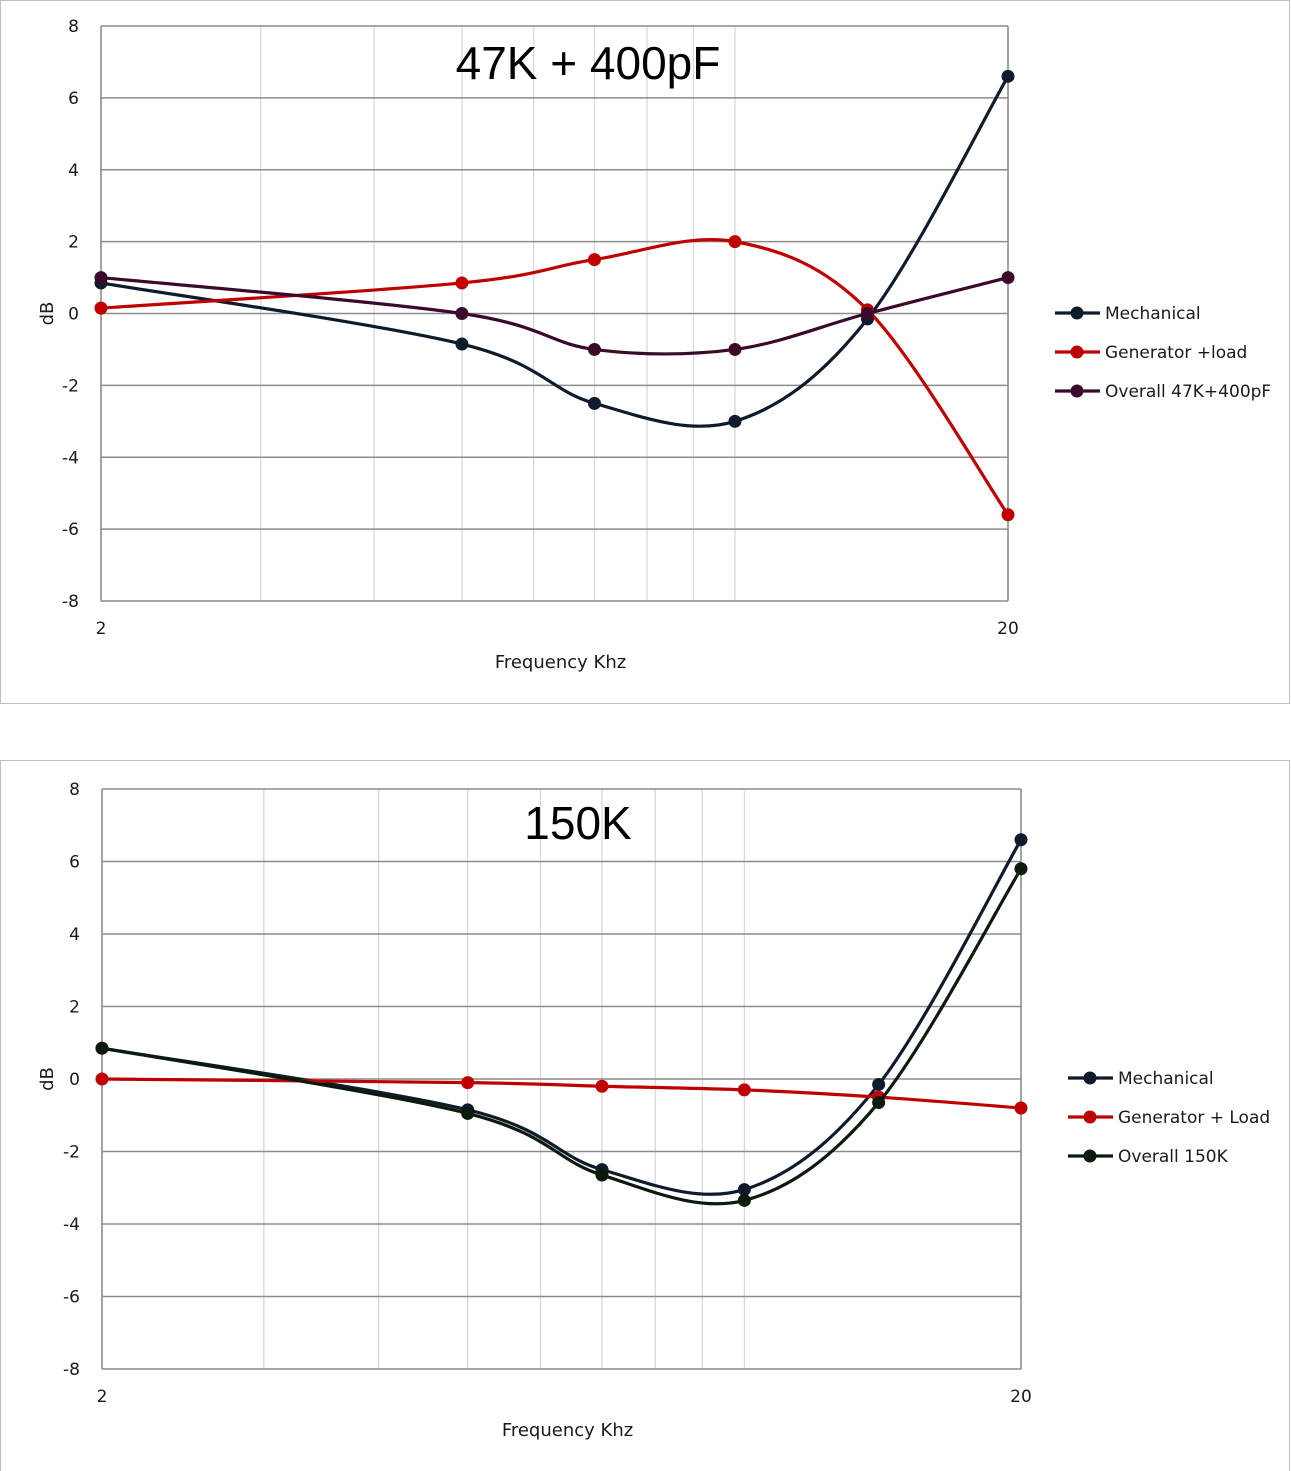 The width and height of the screenshot is (1291, 1471). Describe the element at coordinates (578, 823) in the screenshot. I see `chart-title: 150K` at that location.